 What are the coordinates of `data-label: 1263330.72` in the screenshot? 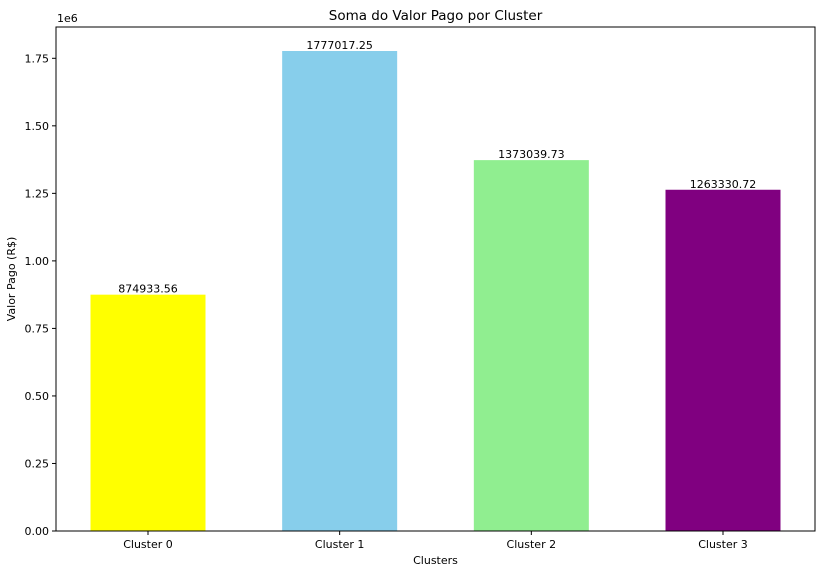 It's located at (723, 184).